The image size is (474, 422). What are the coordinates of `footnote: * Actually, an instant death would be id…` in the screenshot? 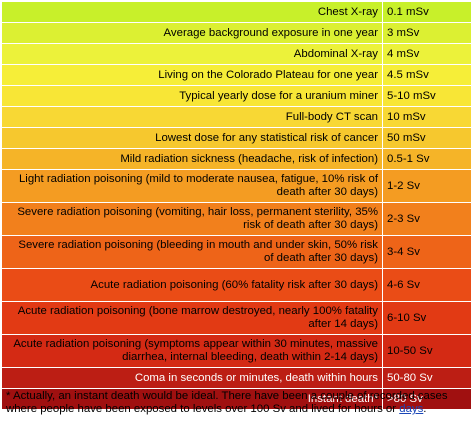 It's located at (237, 403).